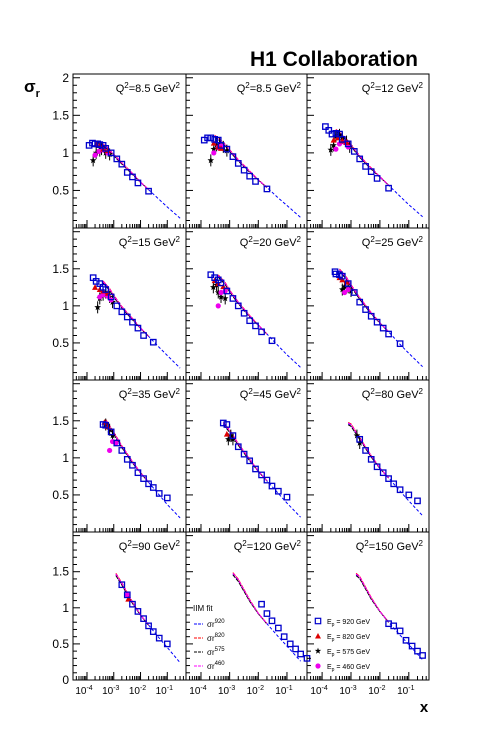  I want to click on panel-q2-8-5-0: Q2=8.5 GeV2, so click(129, 153).